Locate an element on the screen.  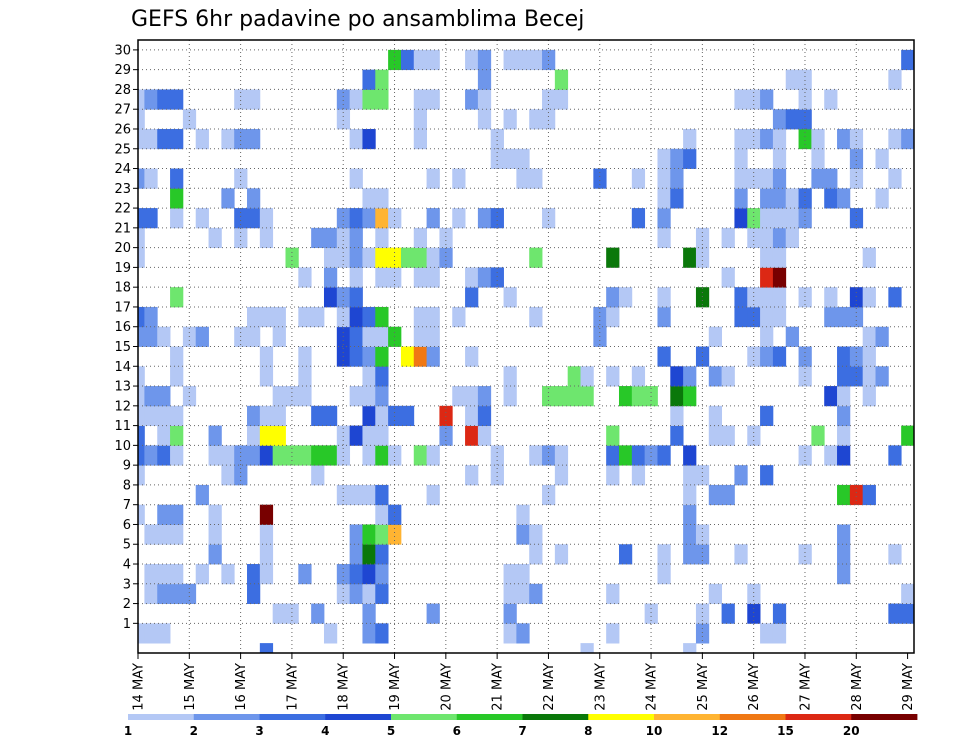
legend-label: 5 is located at coordinates (391, 731).